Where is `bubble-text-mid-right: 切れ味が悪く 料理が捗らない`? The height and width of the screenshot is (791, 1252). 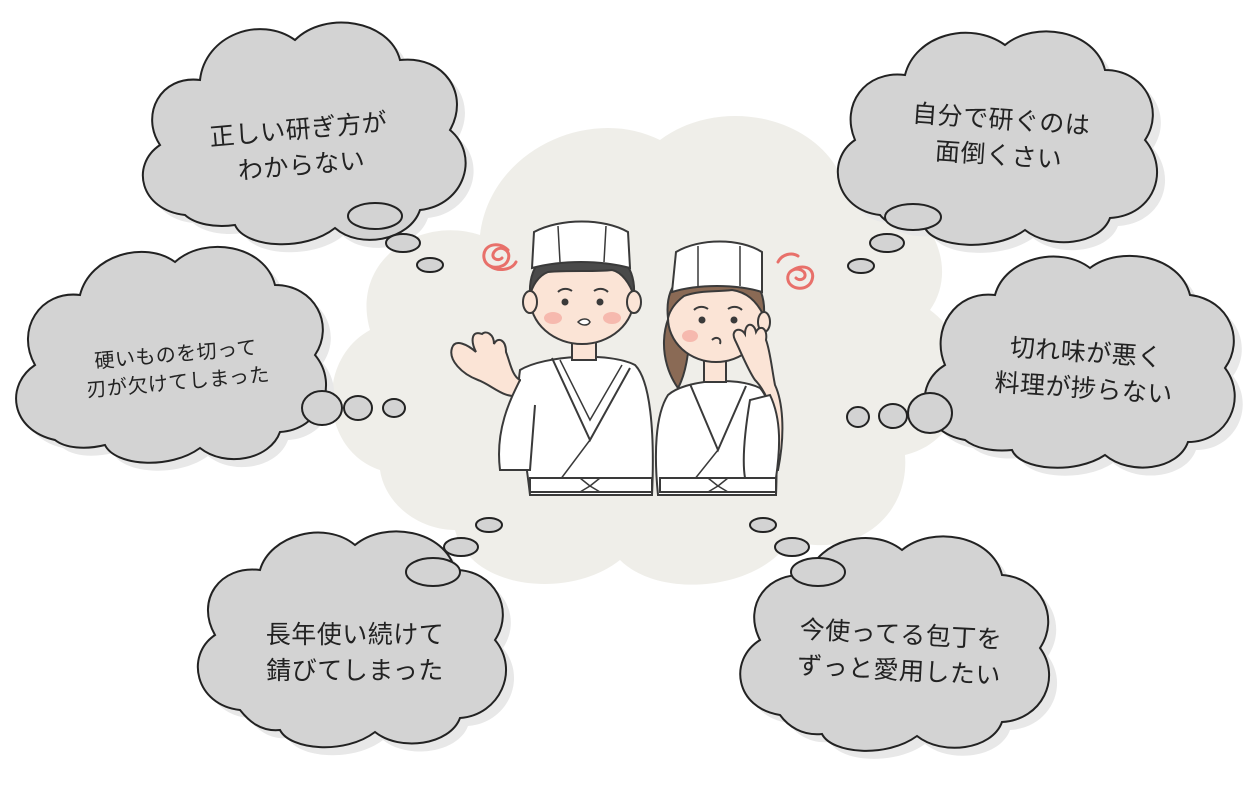
bubble-text-mid-right: 切れ味が悪く 料理が捗らない is located at coordinates (1085, 370).